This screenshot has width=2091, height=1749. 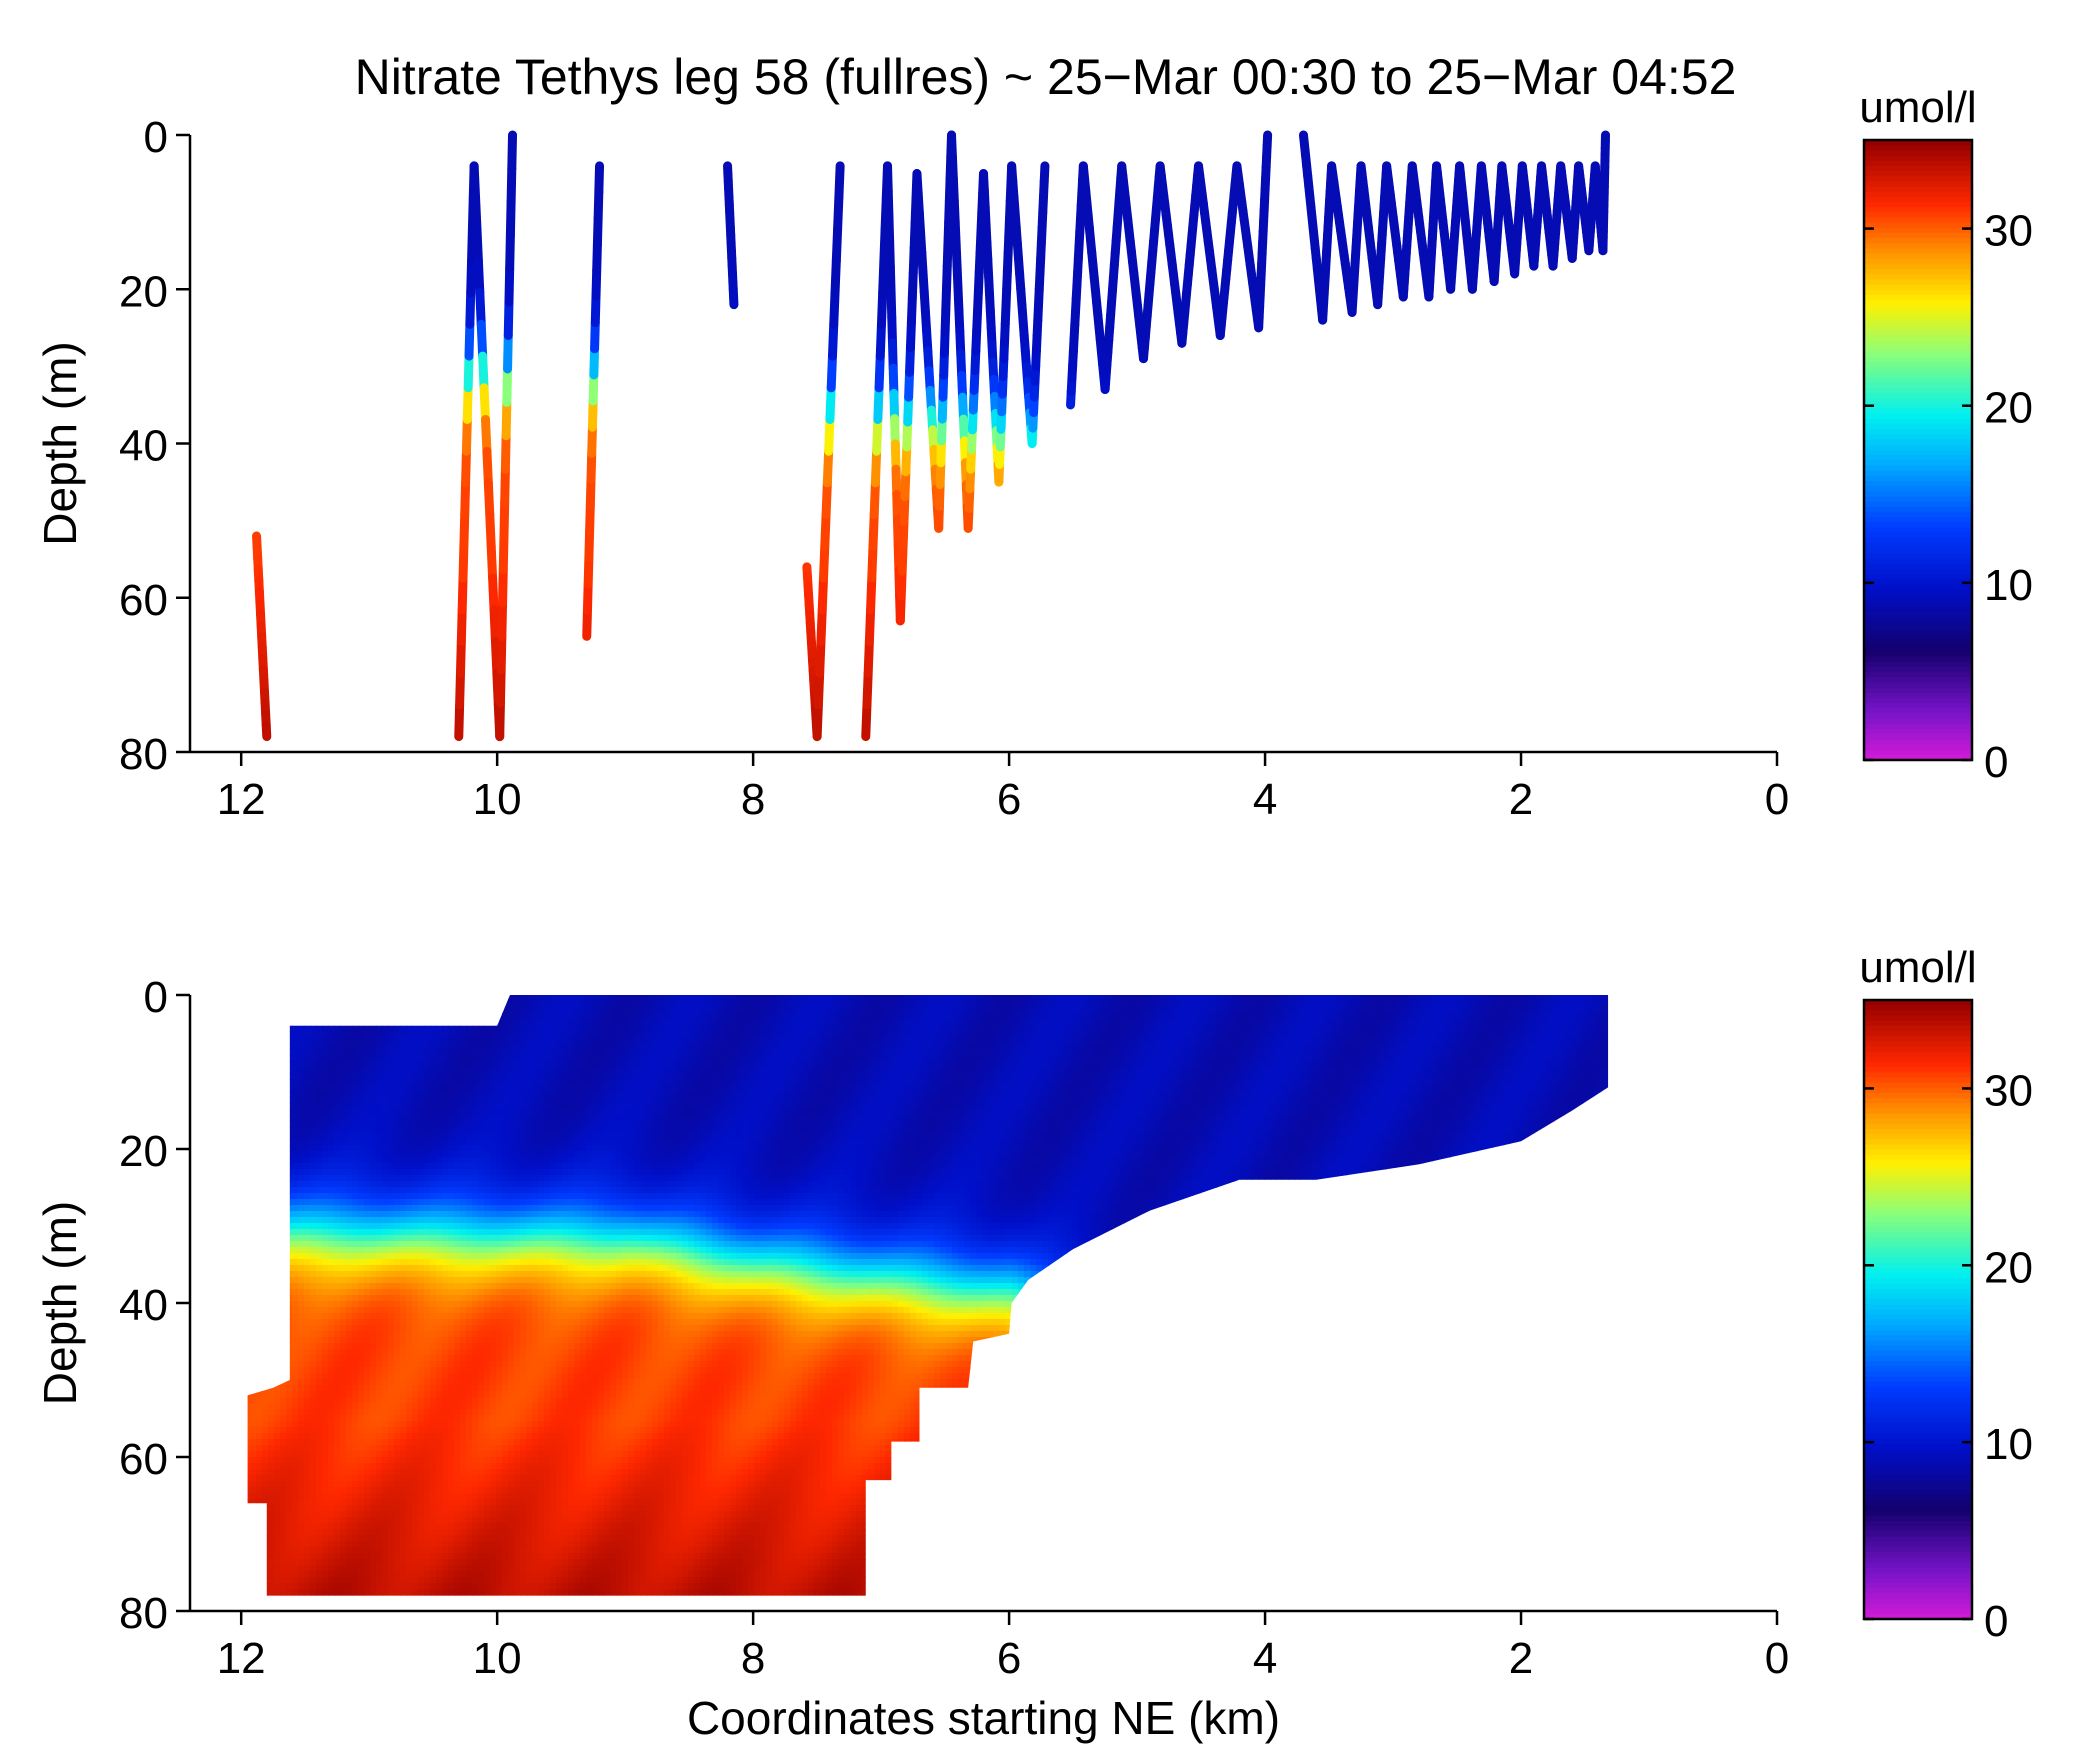 I want to click on colorbar-tick-label: 10, so click(x=2008, y=585).